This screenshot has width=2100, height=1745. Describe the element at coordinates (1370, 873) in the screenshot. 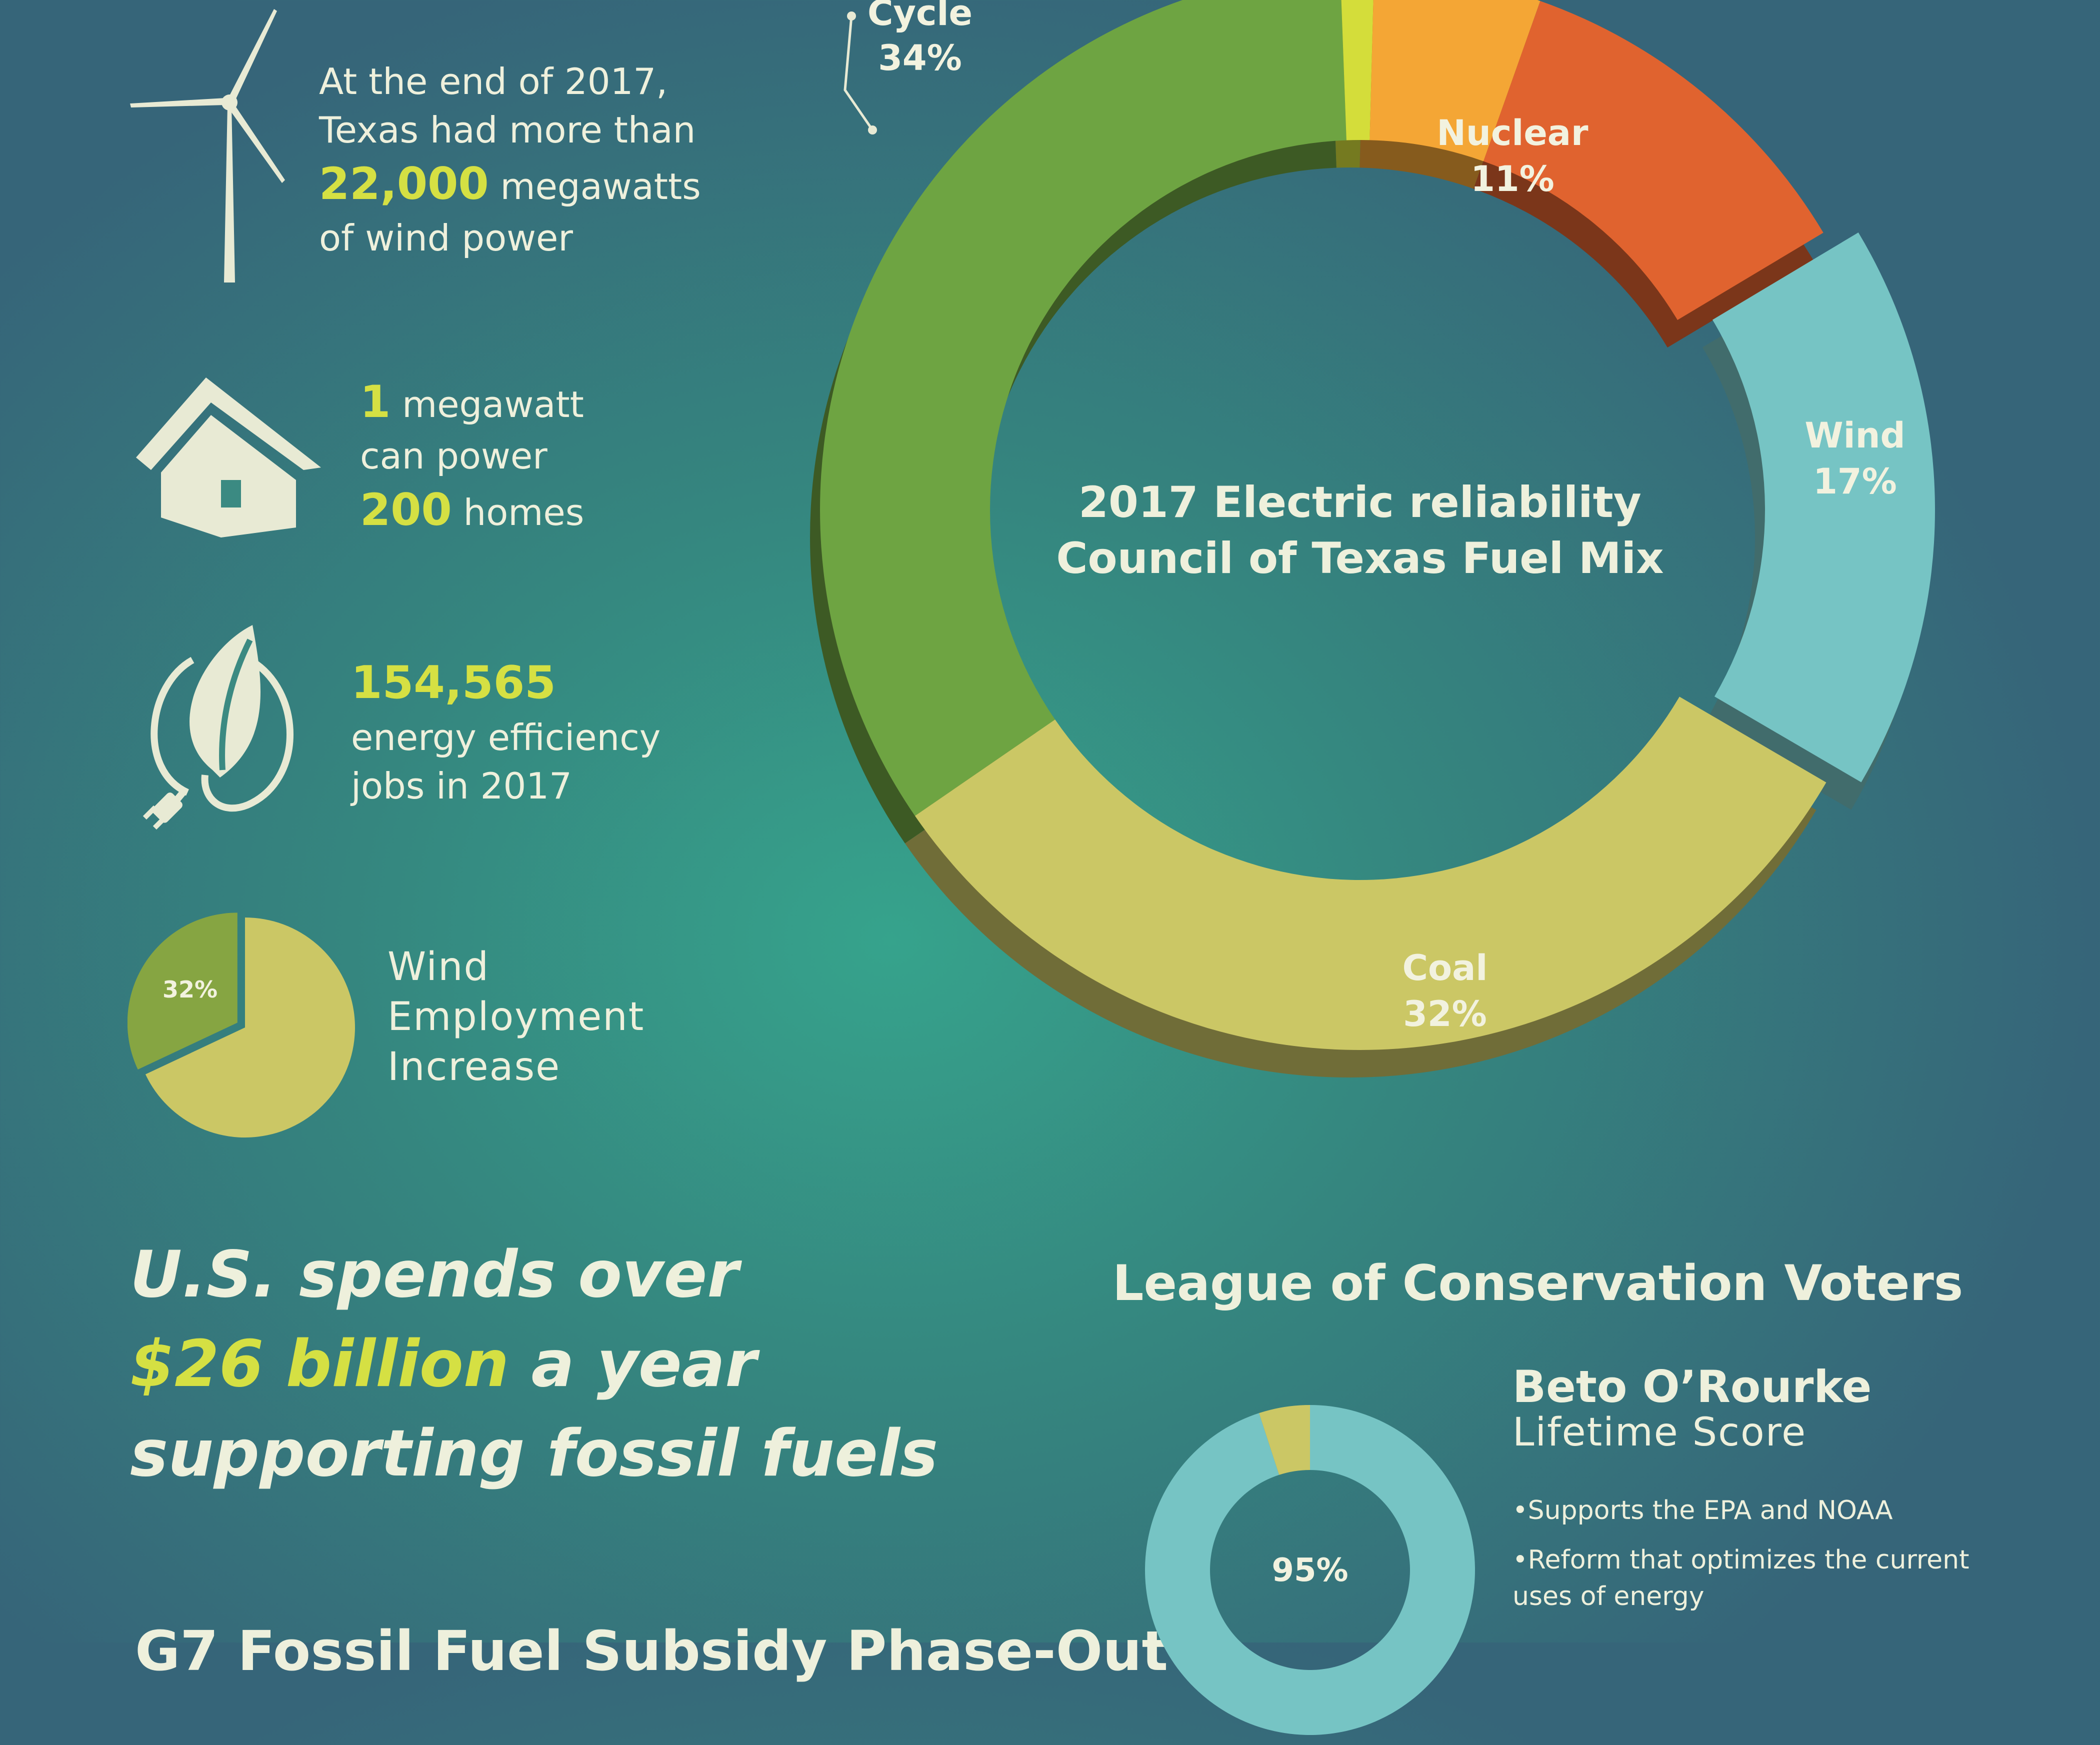

I see `slice-coal` at that location.